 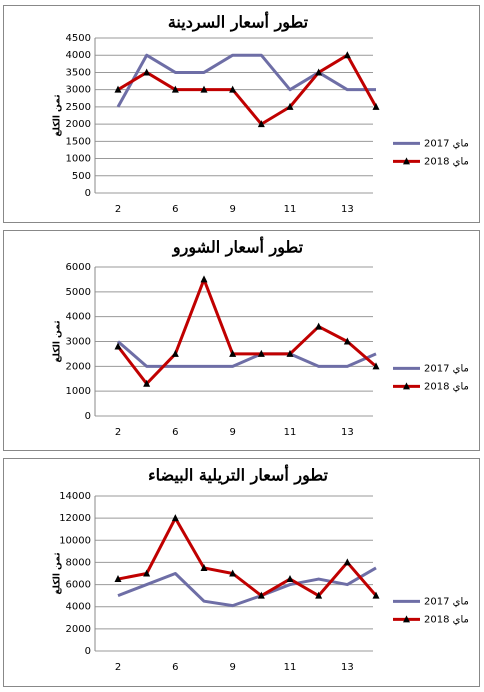 What do you see at coordinates (78, 107) in the screenshot?
I see `y-tick-label: 2500` at bounding box center [78, 107].